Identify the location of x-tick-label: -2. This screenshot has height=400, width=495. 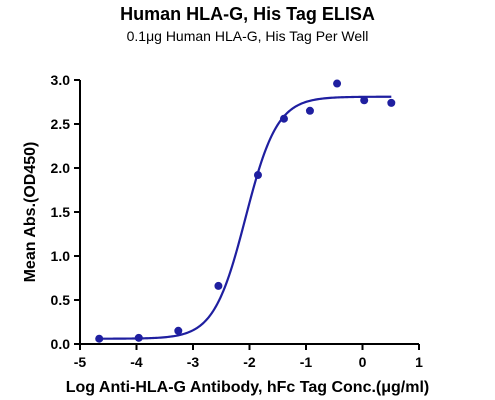
(249, 362).